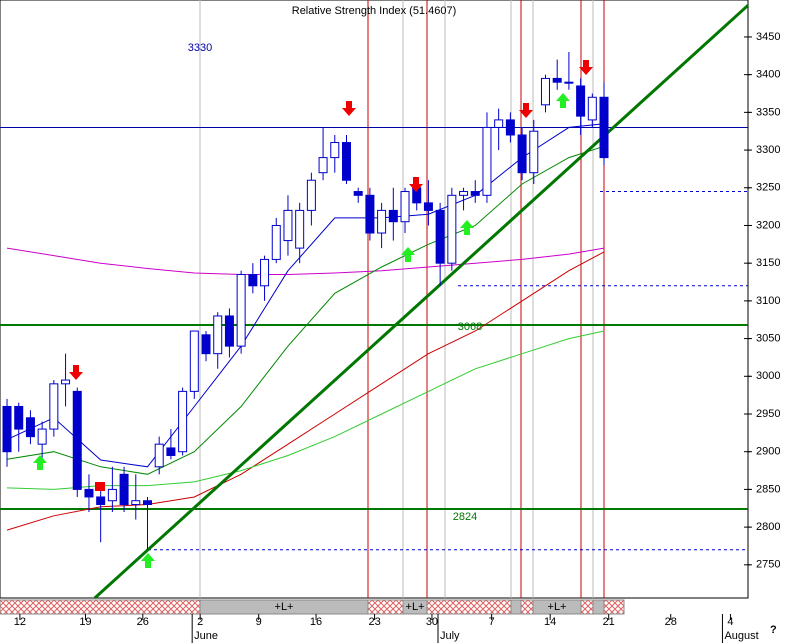 This screenshot has width=795, height=643. Describe the element at coordinates (768, 112) in the screenshot. I see `y-tick-label: 3350` at that location.